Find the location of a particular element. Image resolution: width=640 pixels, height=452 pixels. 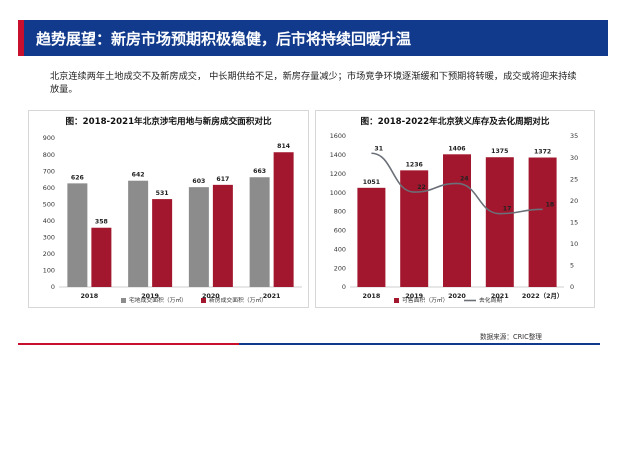

y-tick-label: 1200 is located at coordinates (338, 174).